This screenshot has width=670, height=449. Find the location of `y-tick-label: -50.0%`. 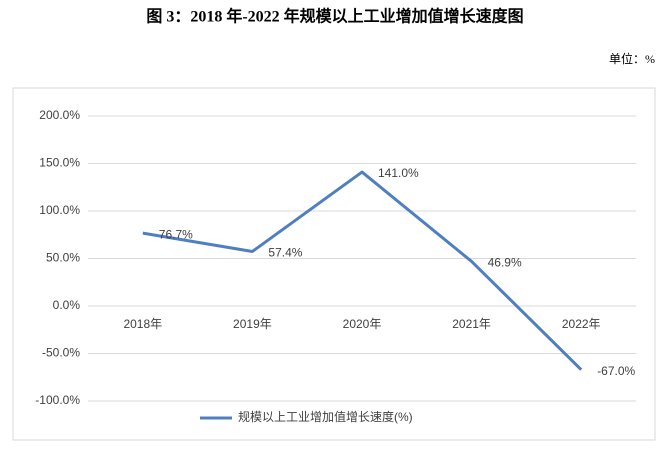

y-tick-label: -50.0% is located at coordinates (61, 353).